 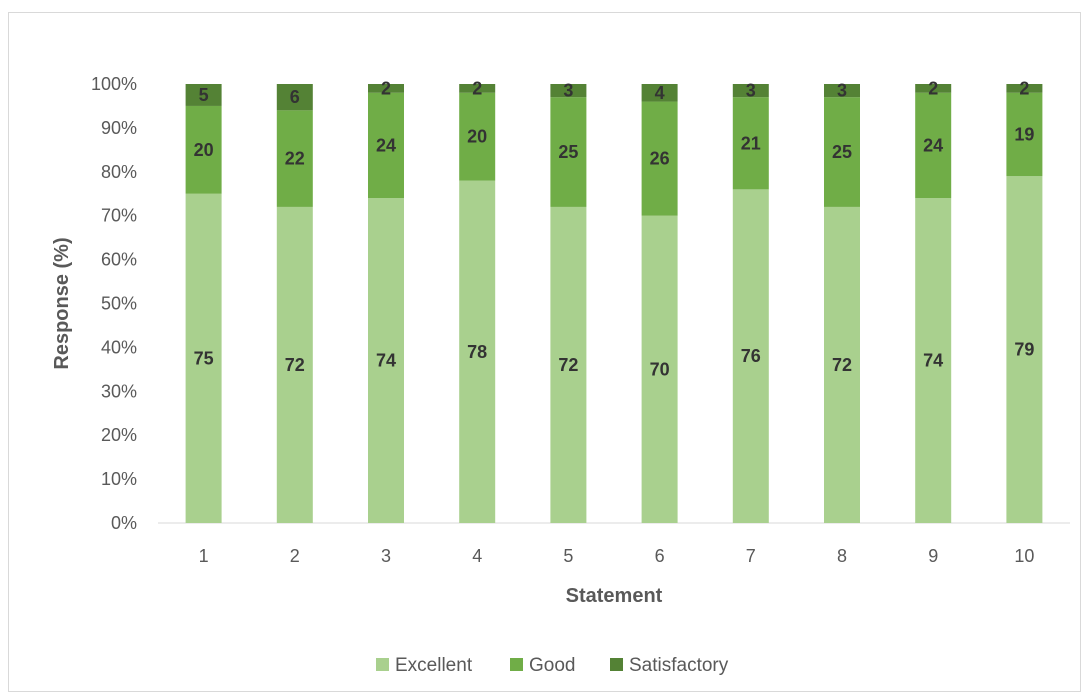 I want to click on legend-label-good: Good, so click(x=552, y=665).